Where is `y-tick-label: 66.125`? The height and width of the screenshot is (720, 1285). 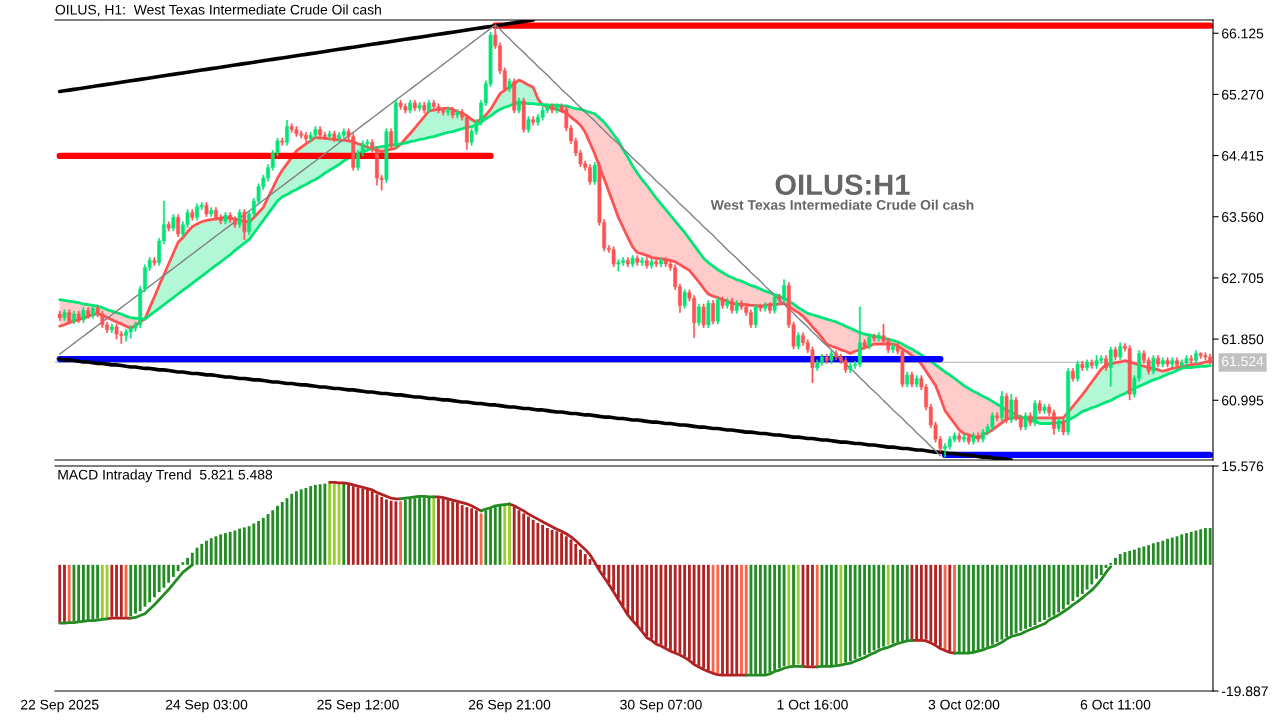 y-tick-label: 66.125 is located at coordinates (1243, 33).